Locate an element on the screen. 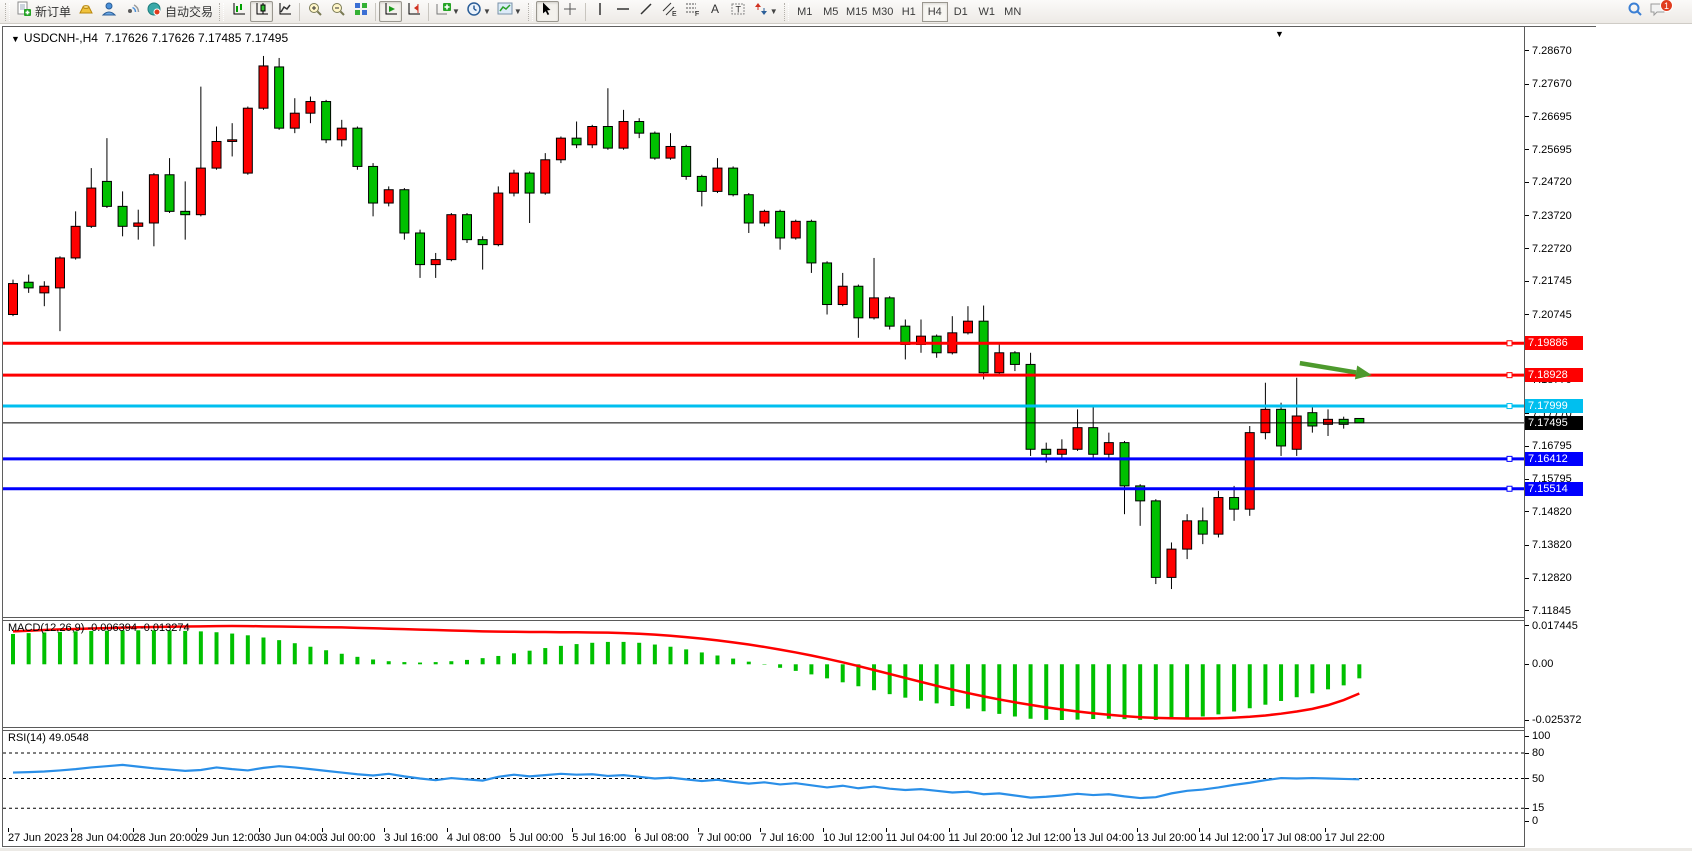  price-tick-label: 7.12820 is located at coordinates (1548, 578).